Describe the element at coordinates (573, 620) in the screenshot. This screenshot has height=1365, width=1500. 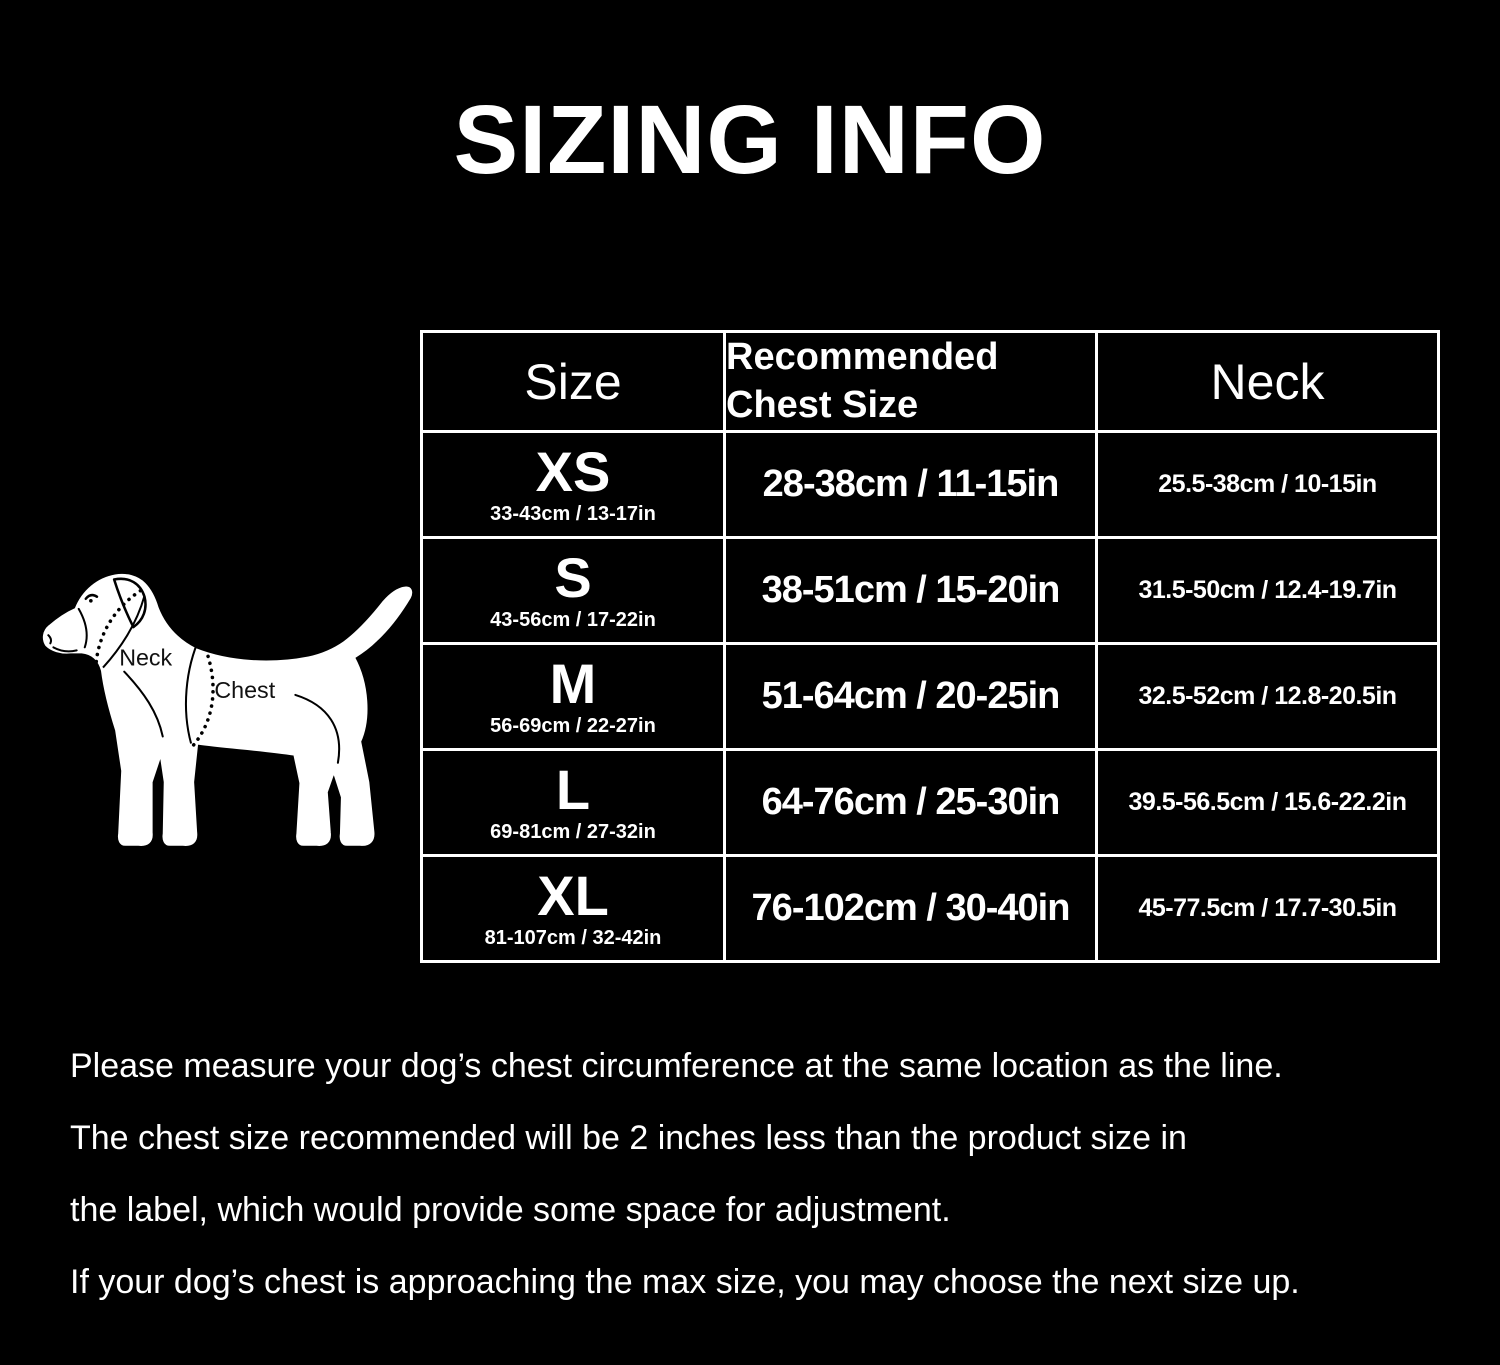
I see `size-range: 43-56cm / 17-22in` at that location.